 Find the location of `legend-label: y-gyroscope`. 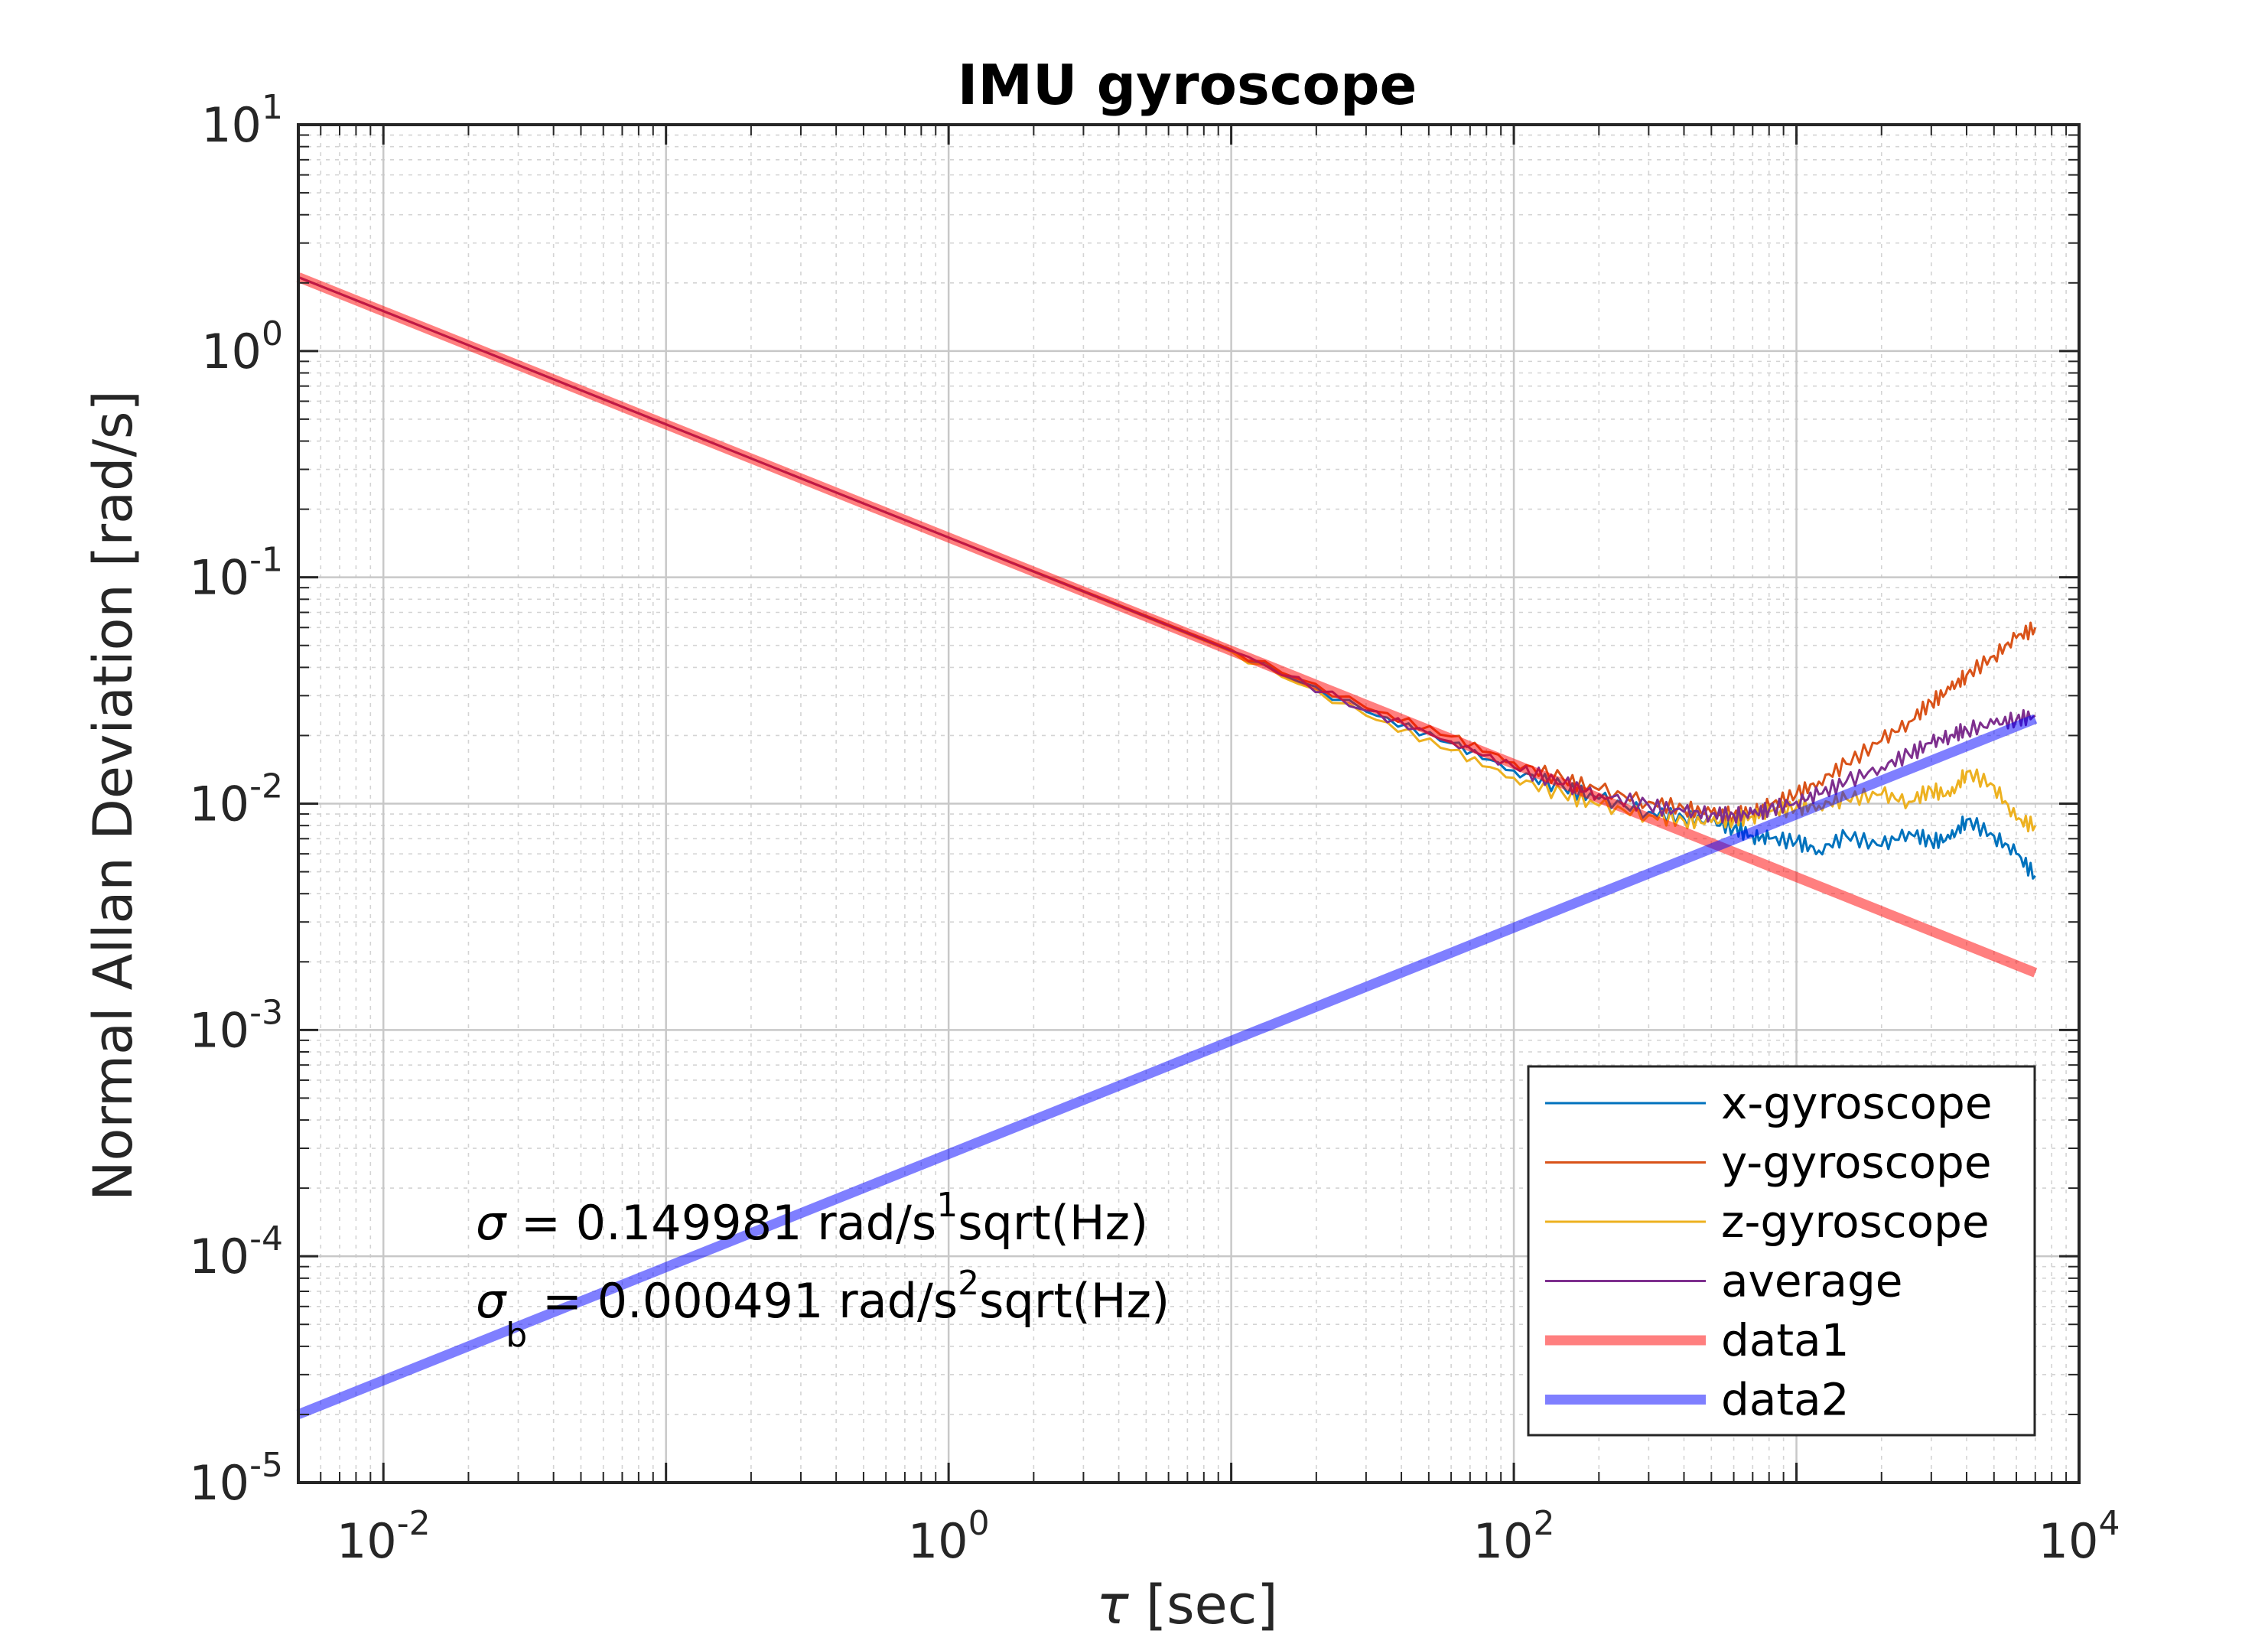

legend-label: y-gyroscope is located at coordinates (1856, 1163).